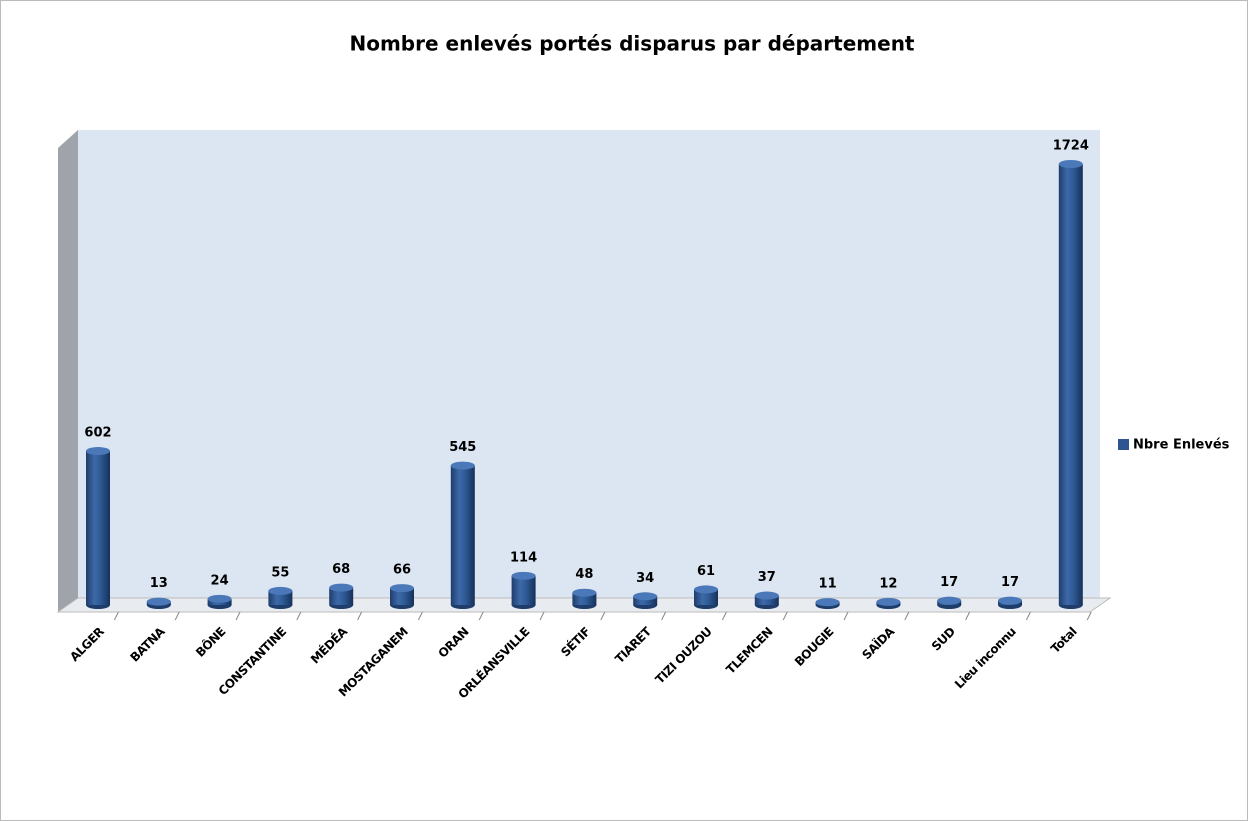  Describe the element at coordinates (402, 570) in the screenshot. I see `data-label: 66` at that location.